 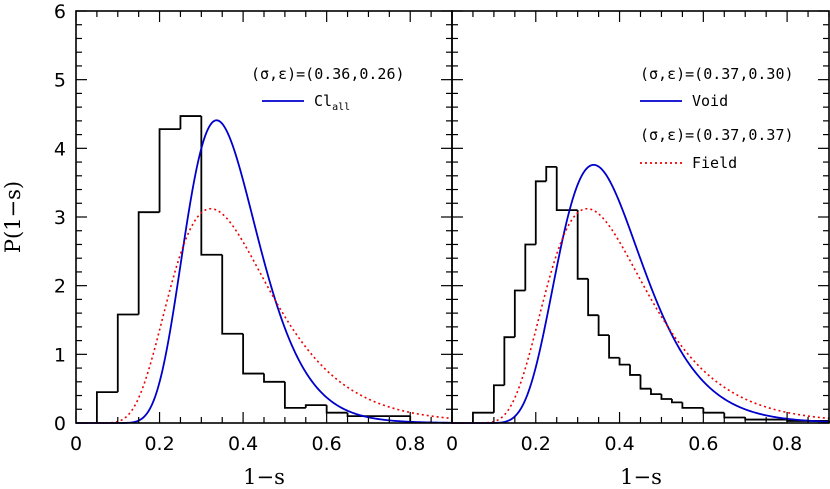 I want to click on legend-label: Field, so click(x=714, y=163).